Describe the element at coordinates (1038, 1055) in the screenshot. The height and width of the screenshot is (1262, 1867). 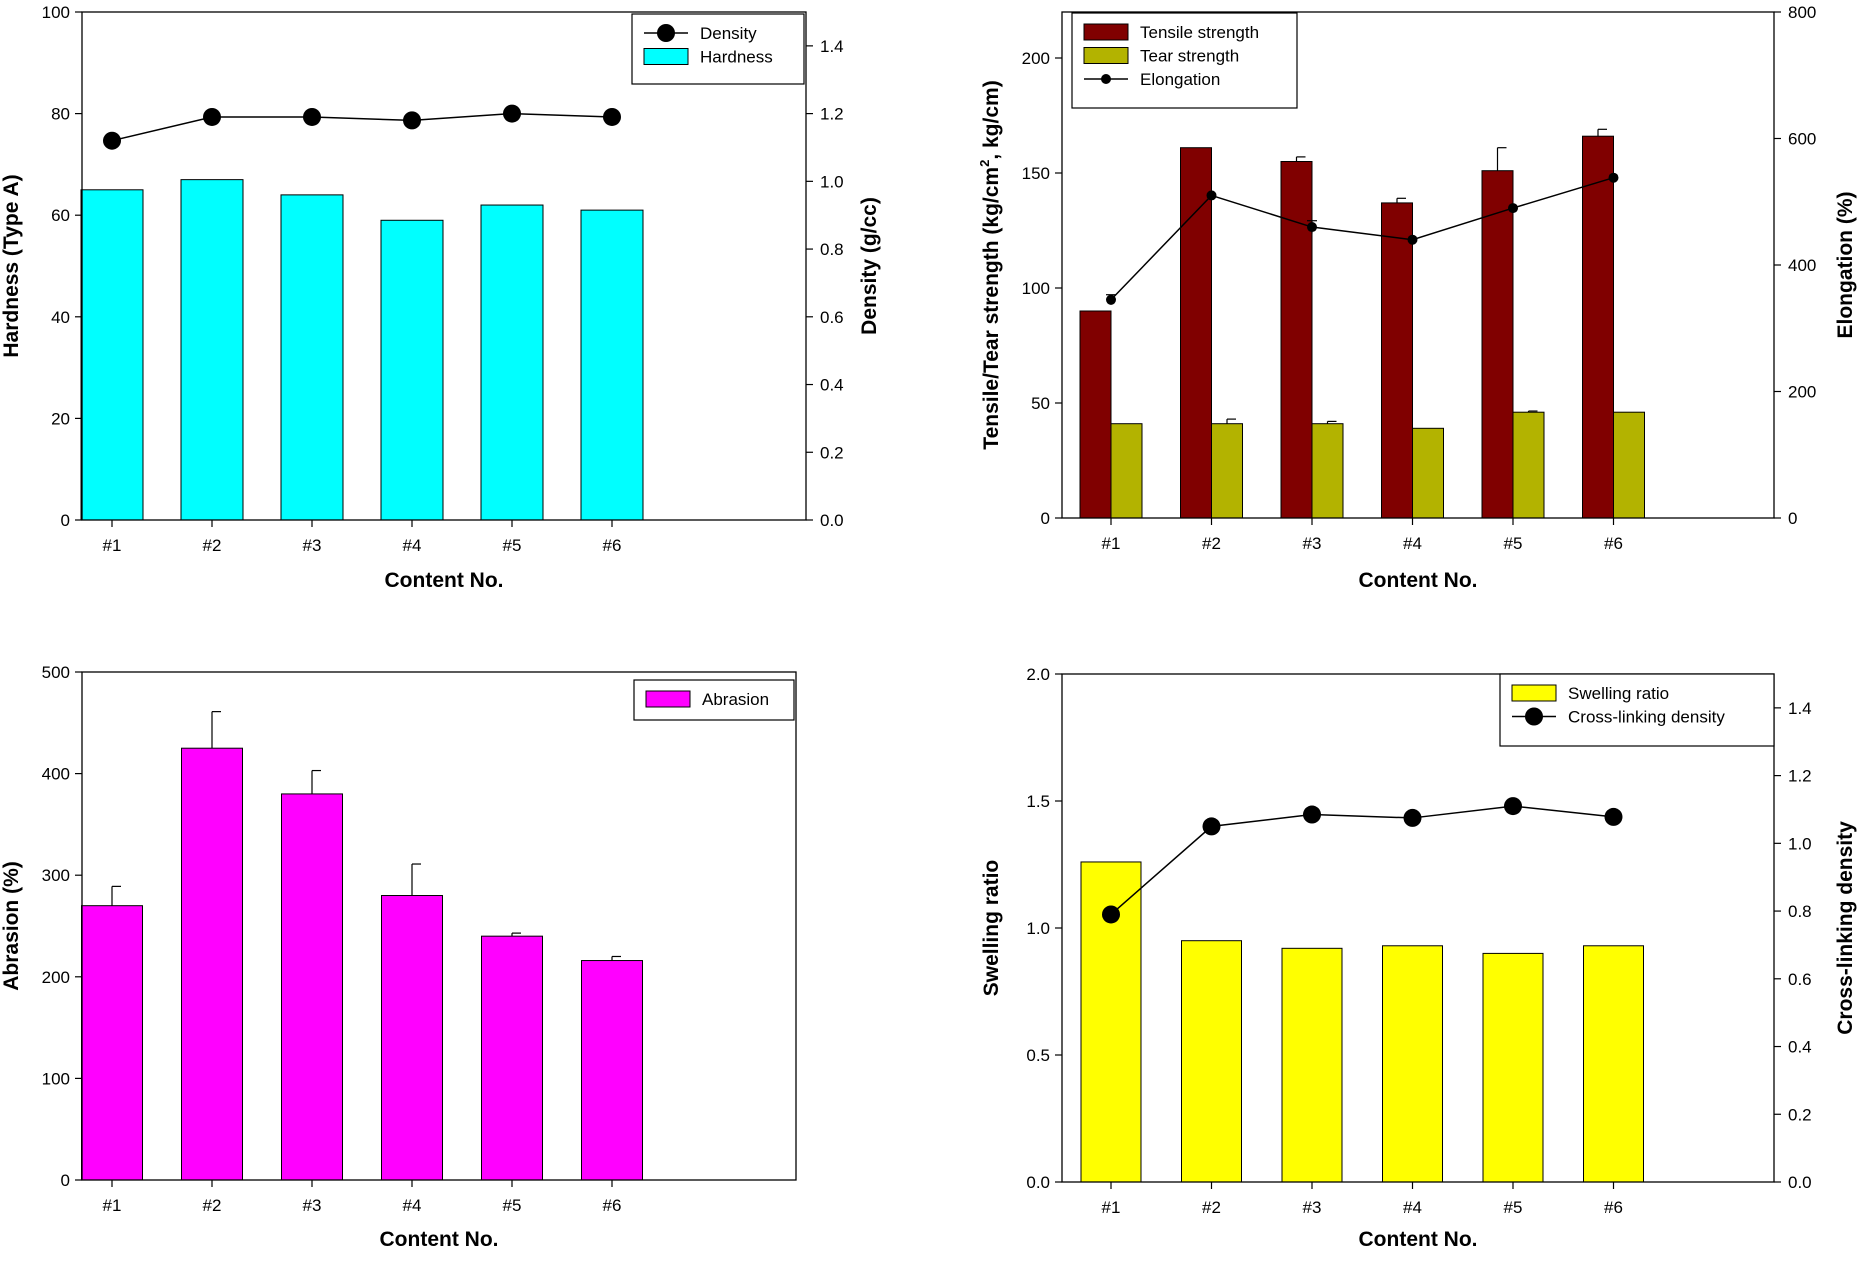
I see `y-tick-label: 0.5` at that location.